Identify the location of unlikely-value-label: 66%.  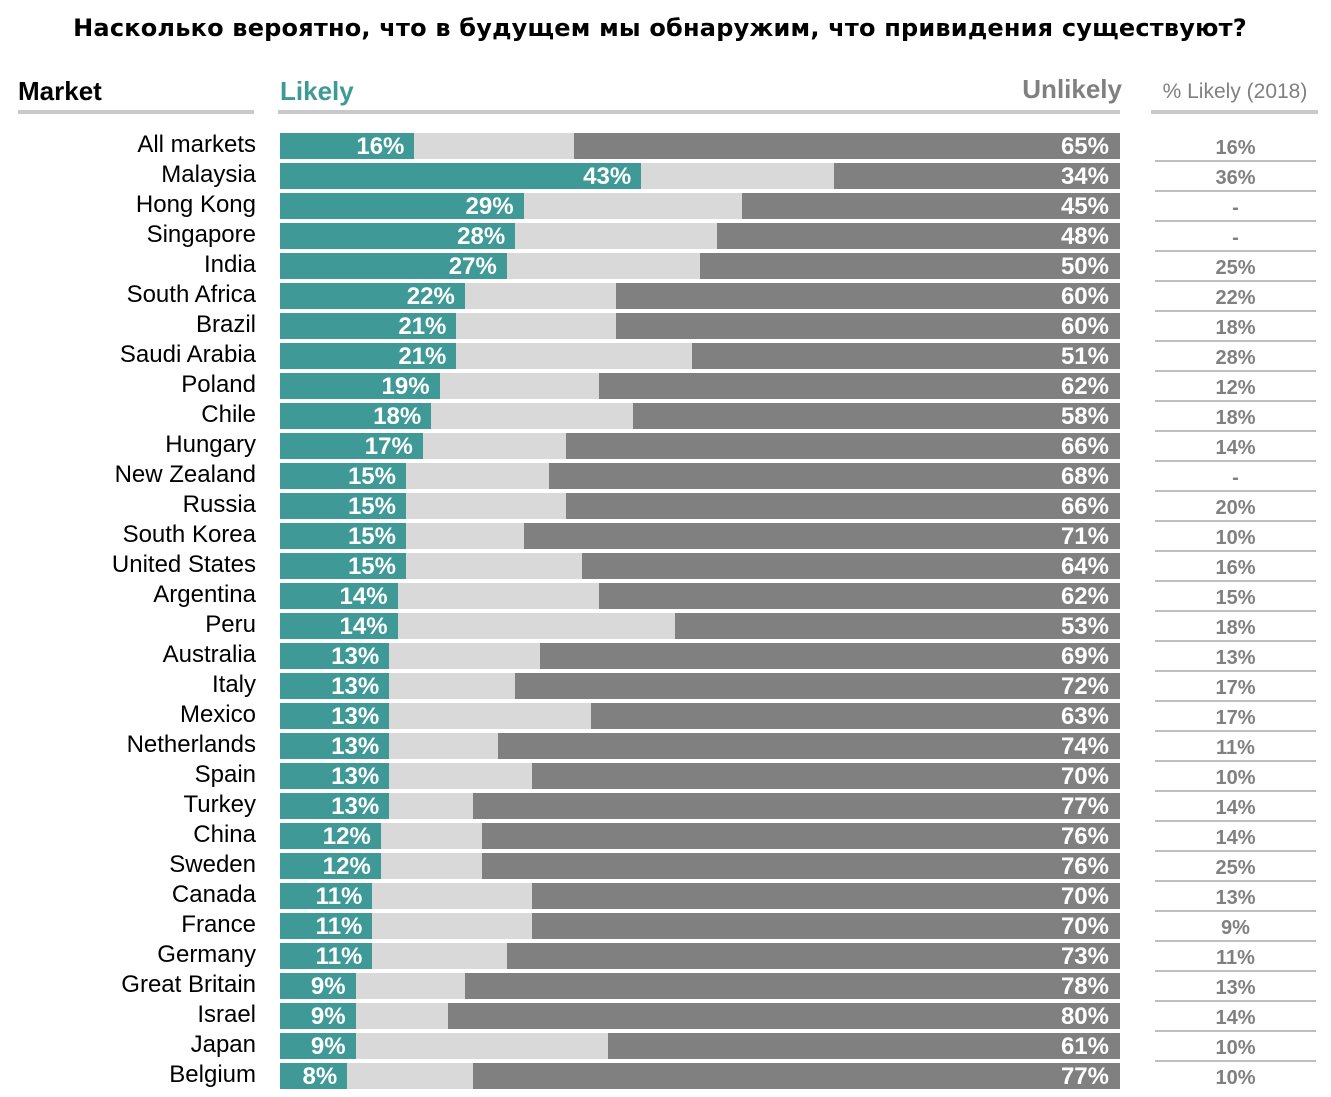
(1084, 446).